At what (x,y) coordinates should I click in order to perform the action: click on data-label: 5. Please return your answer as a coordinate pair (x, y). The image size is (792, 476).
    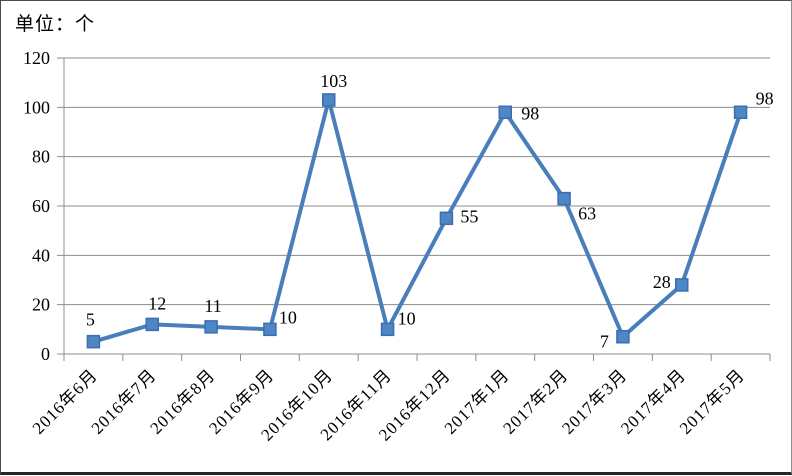
    Looking at the image, I should click on (90, 320).